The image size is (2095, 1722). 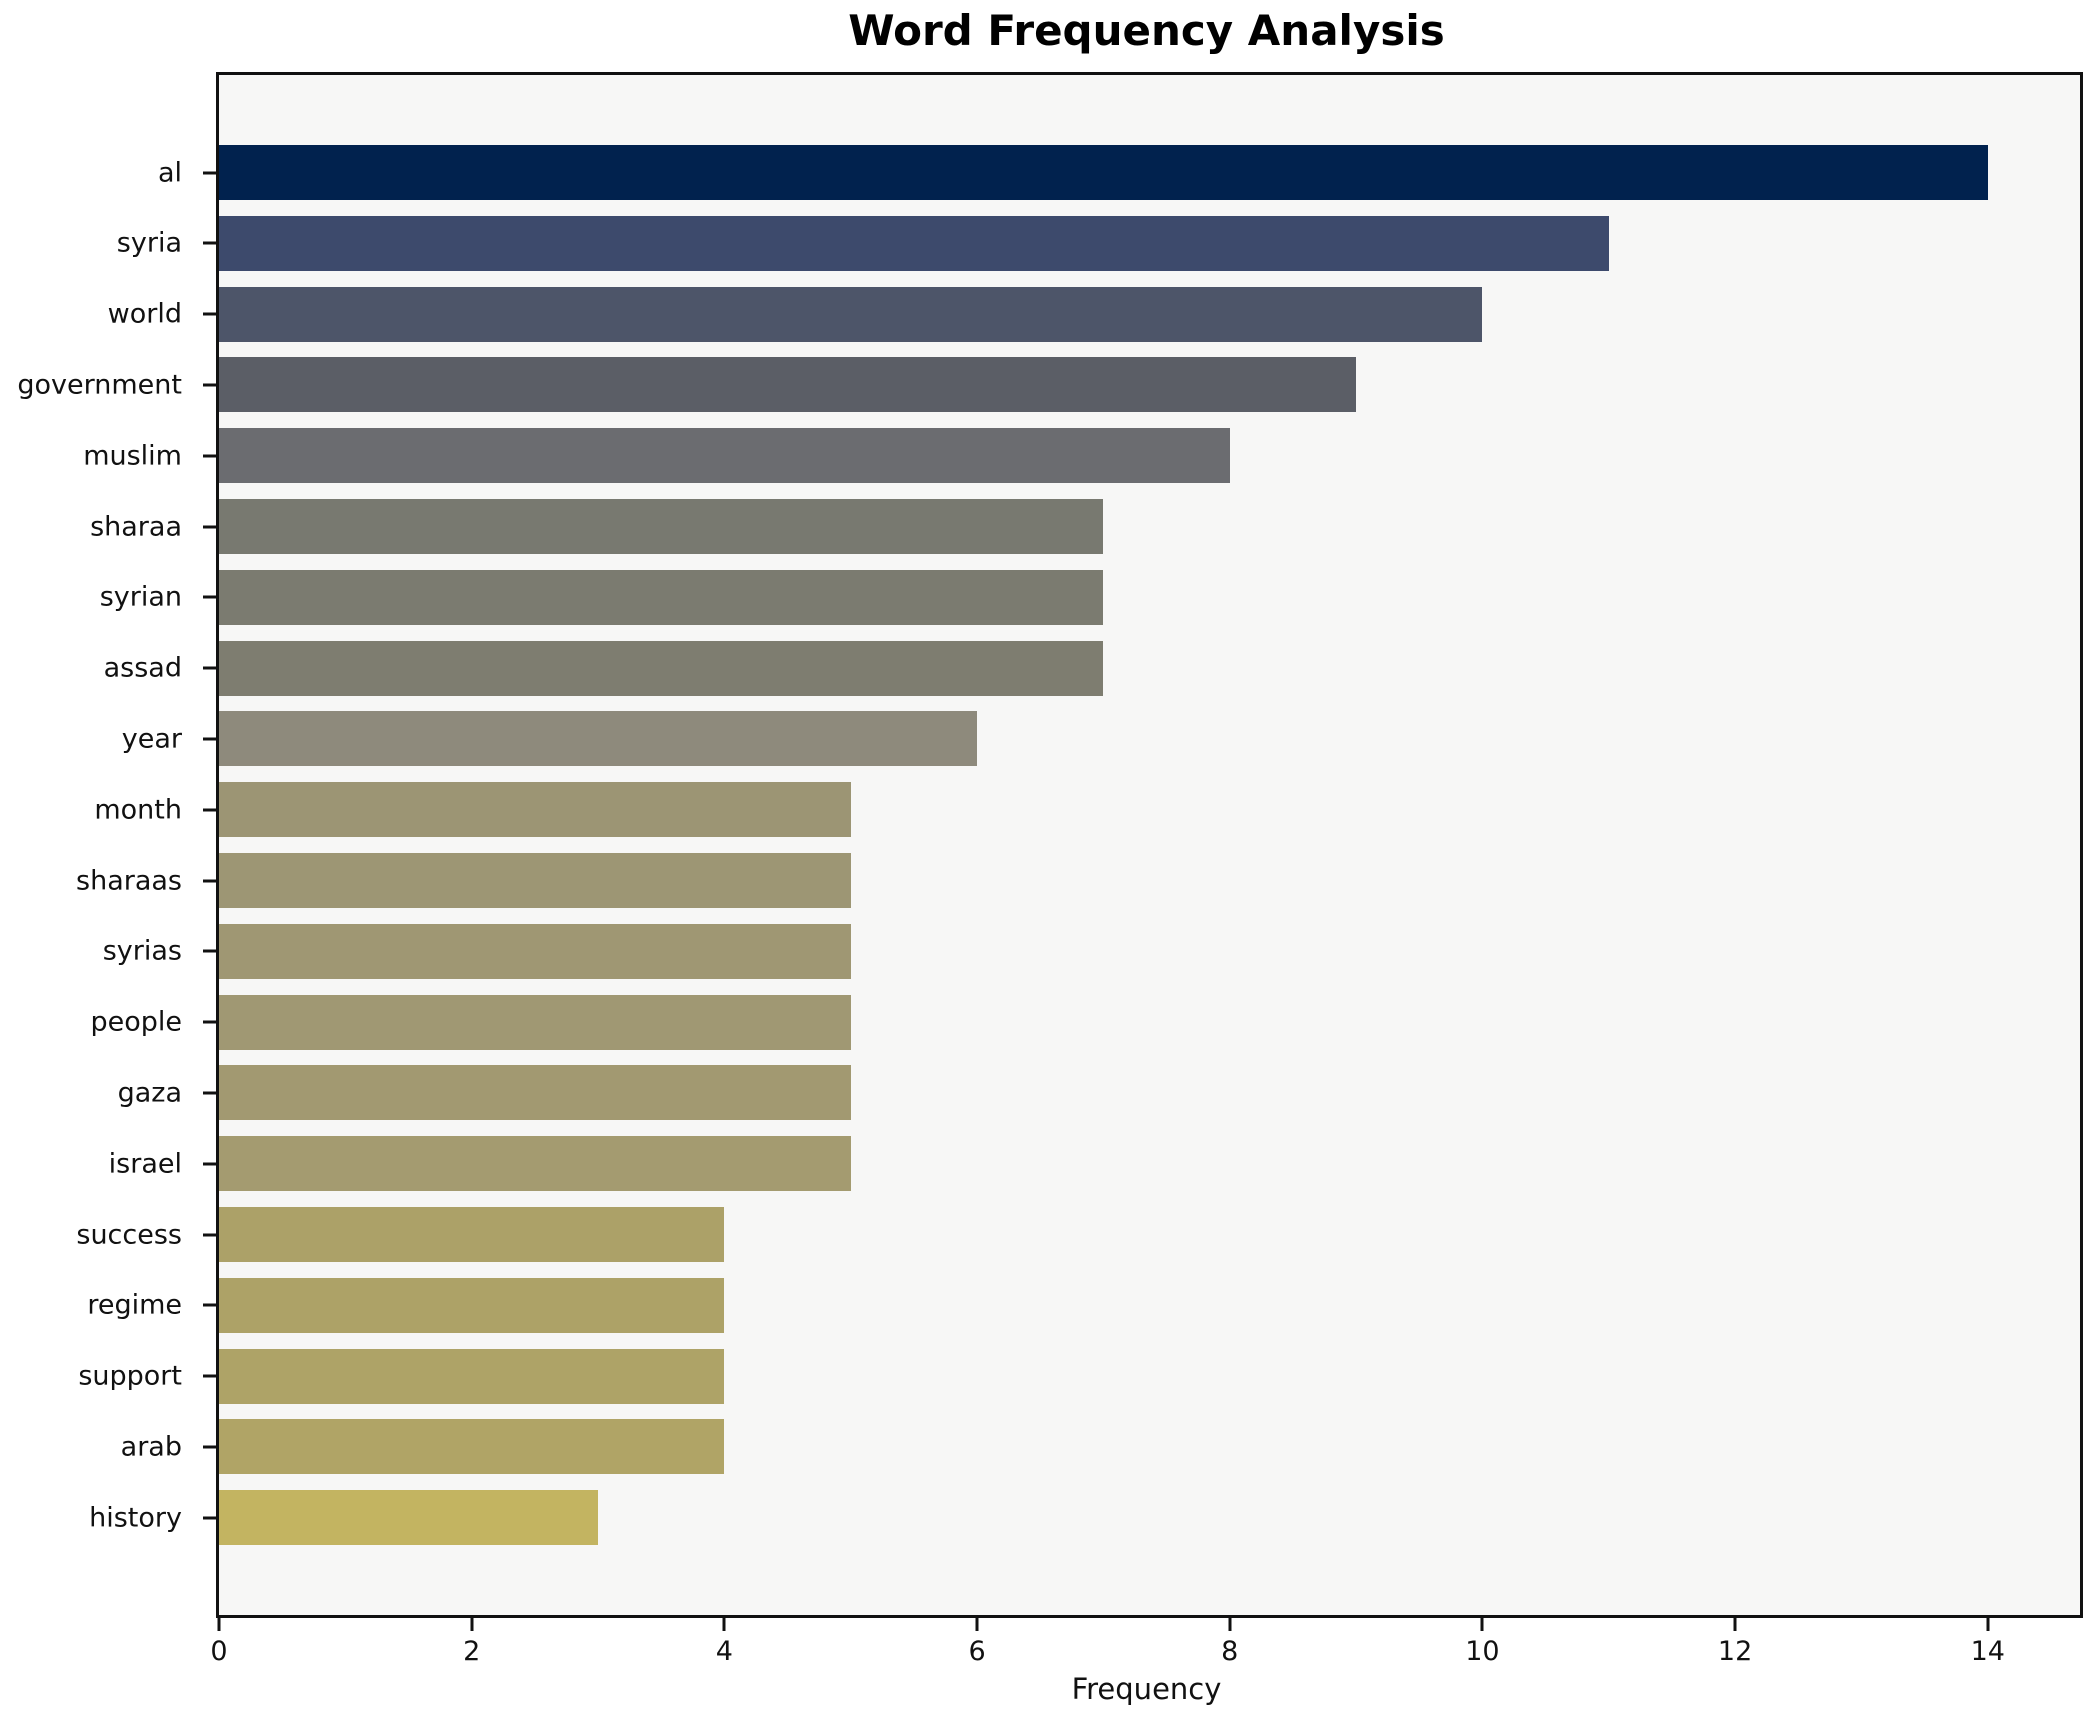 What do you see at coordinates (661, 526) in the screenshot?
I see `bar-sharaa` at bounding box center [661, 526].